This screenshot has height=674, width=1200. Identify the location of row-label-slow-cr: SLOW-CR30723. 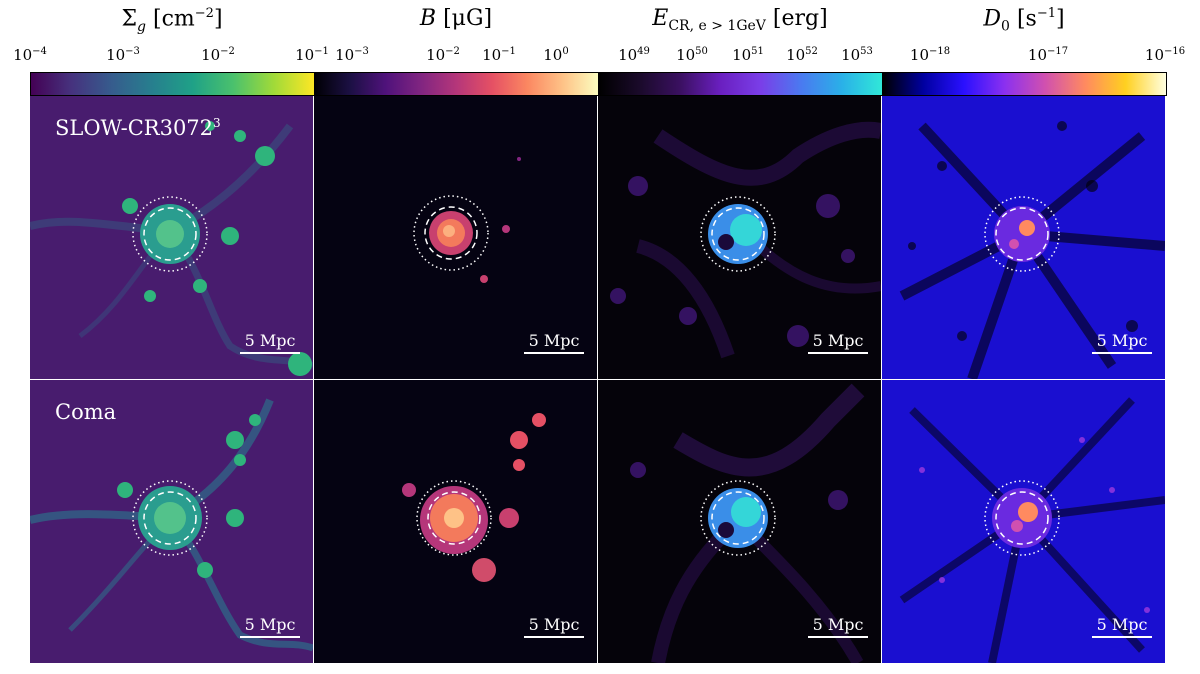
(138, 128).